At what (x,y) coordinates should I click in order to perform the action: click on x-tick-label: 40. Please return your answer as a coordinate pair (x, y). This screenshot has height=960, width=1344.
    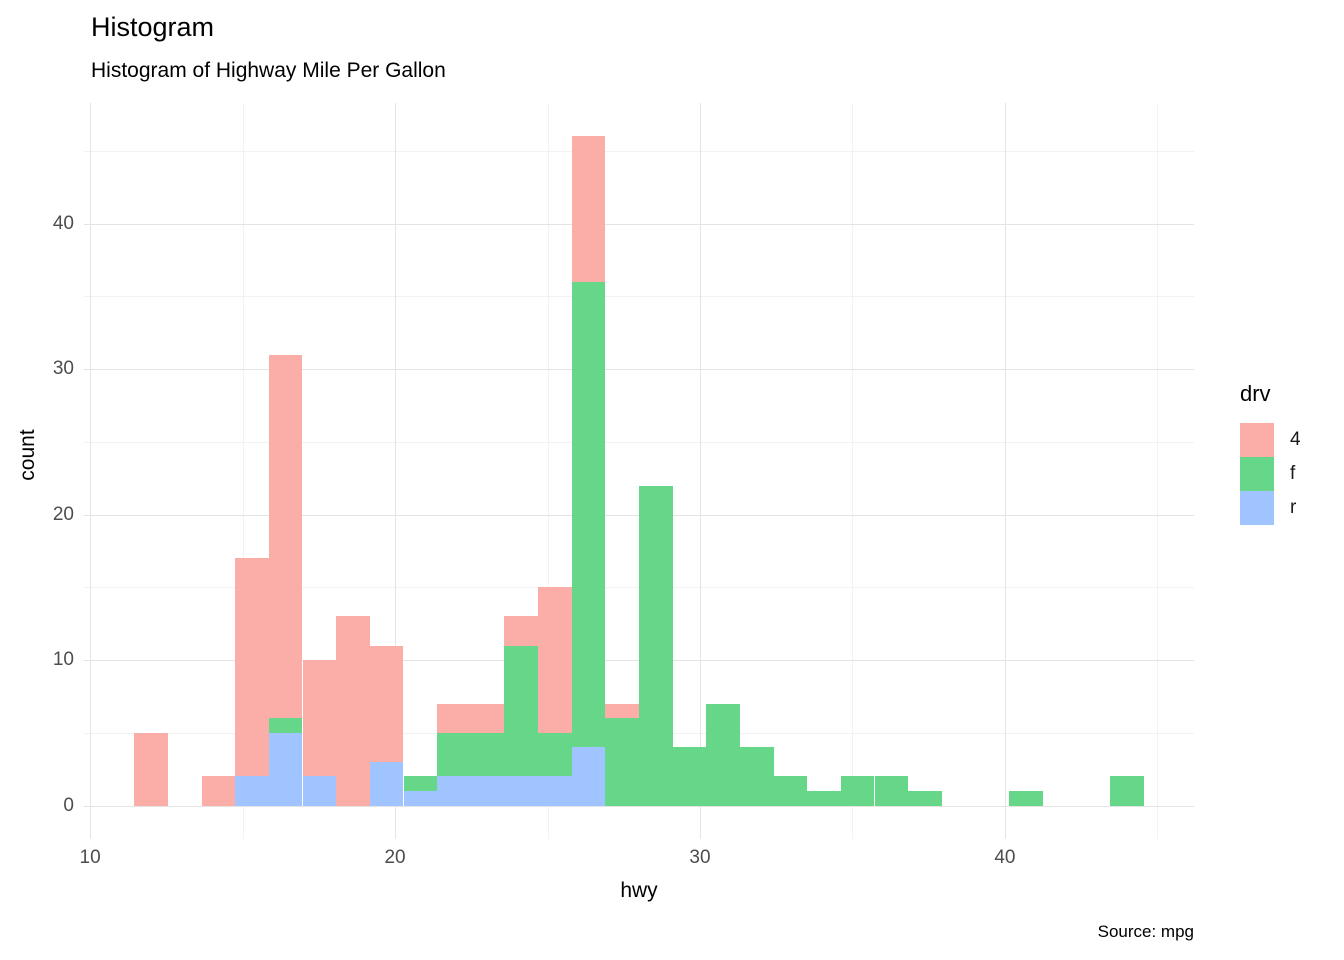
    Looking at the image, I should click on (1005, 857).